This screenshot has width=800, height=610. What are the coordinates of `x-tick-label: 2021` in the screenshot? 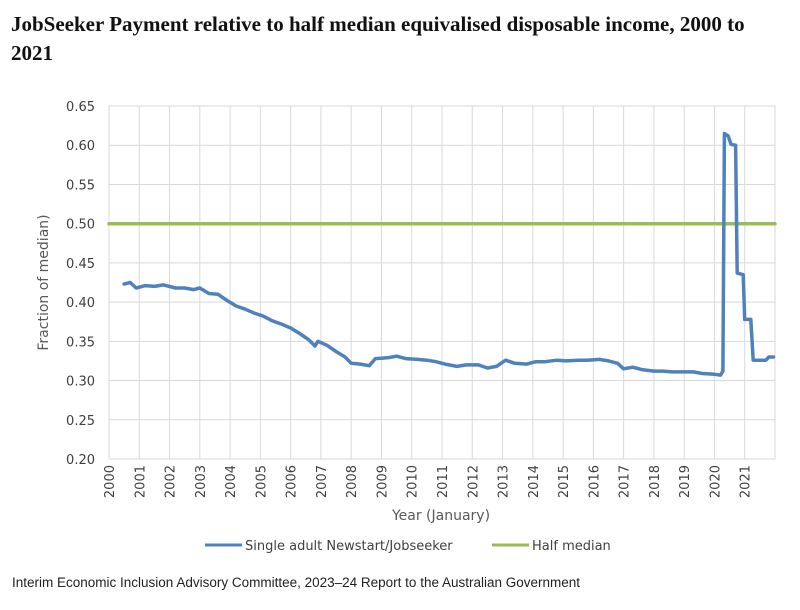 It's located at (746, 481).